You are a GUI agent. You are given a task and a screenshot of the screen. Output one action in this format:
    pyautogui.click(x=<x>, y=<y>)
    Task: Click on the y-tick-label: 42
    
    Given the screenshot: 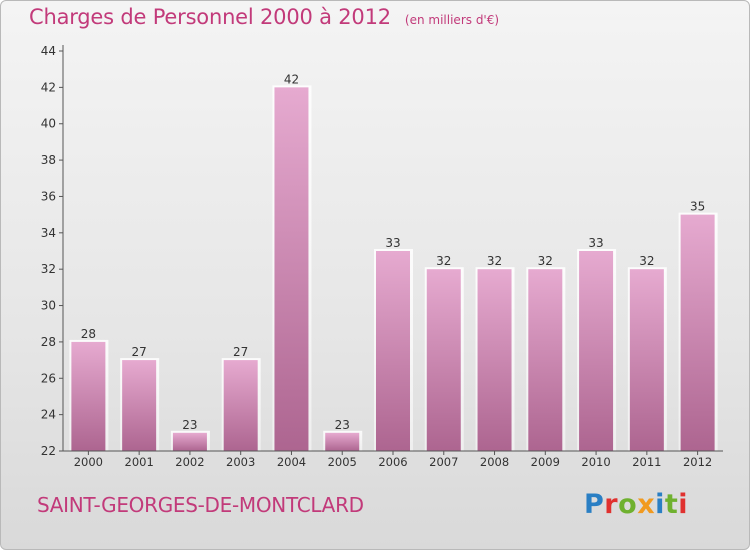 What is the action you would take?
    pyautogui.click(x=48, y=87)
    